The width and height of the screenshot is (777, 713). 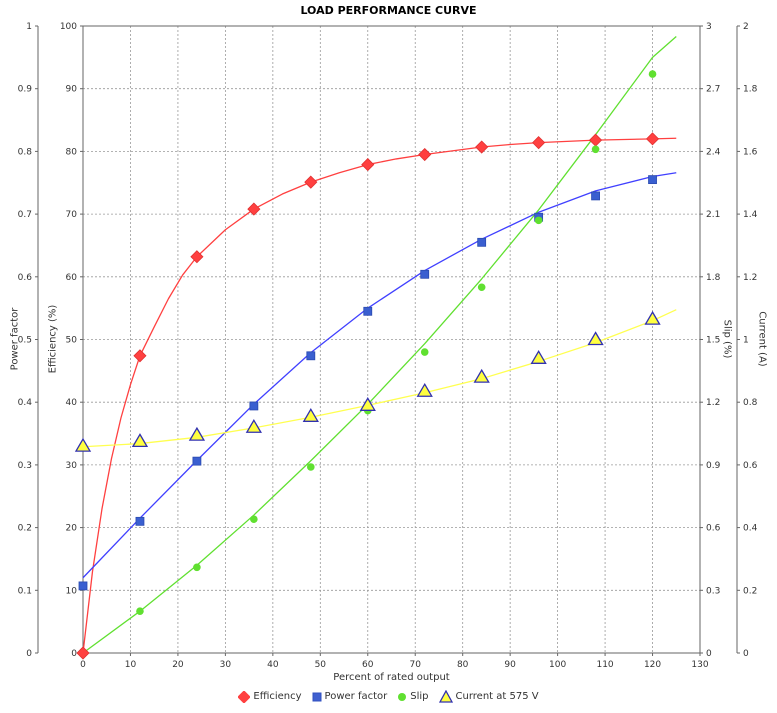 What do you see at coordinates (25, 278) in the screenshot?
I see `power-factor-tick-label: 0.6` at bounding box center [25, 278].